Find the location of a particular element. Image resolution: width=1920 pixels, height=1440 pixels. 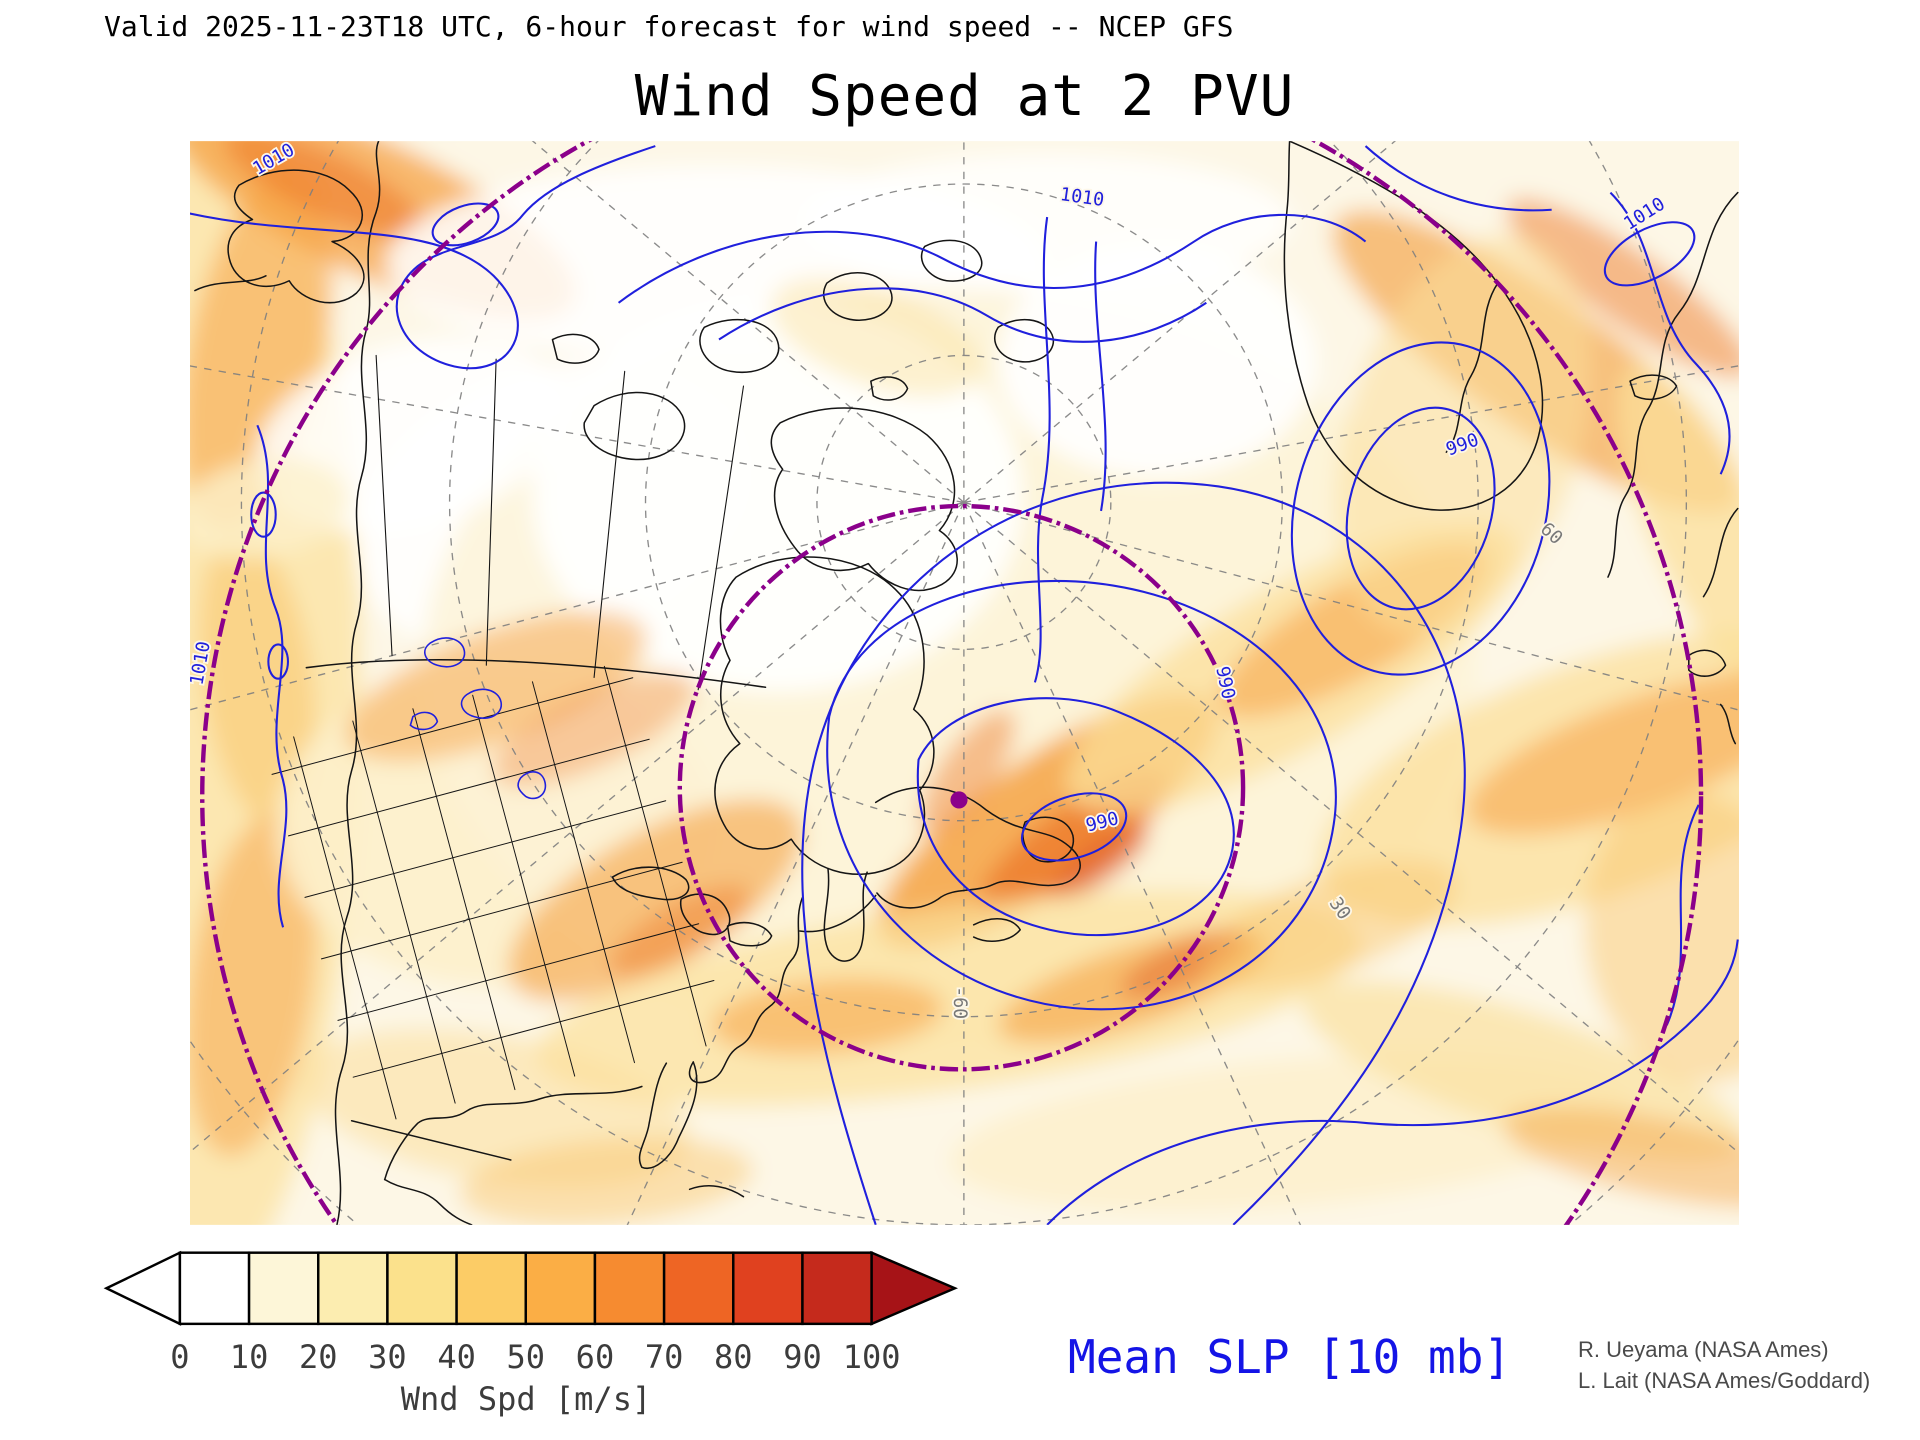

lakes is located at coordinates (478, 718).